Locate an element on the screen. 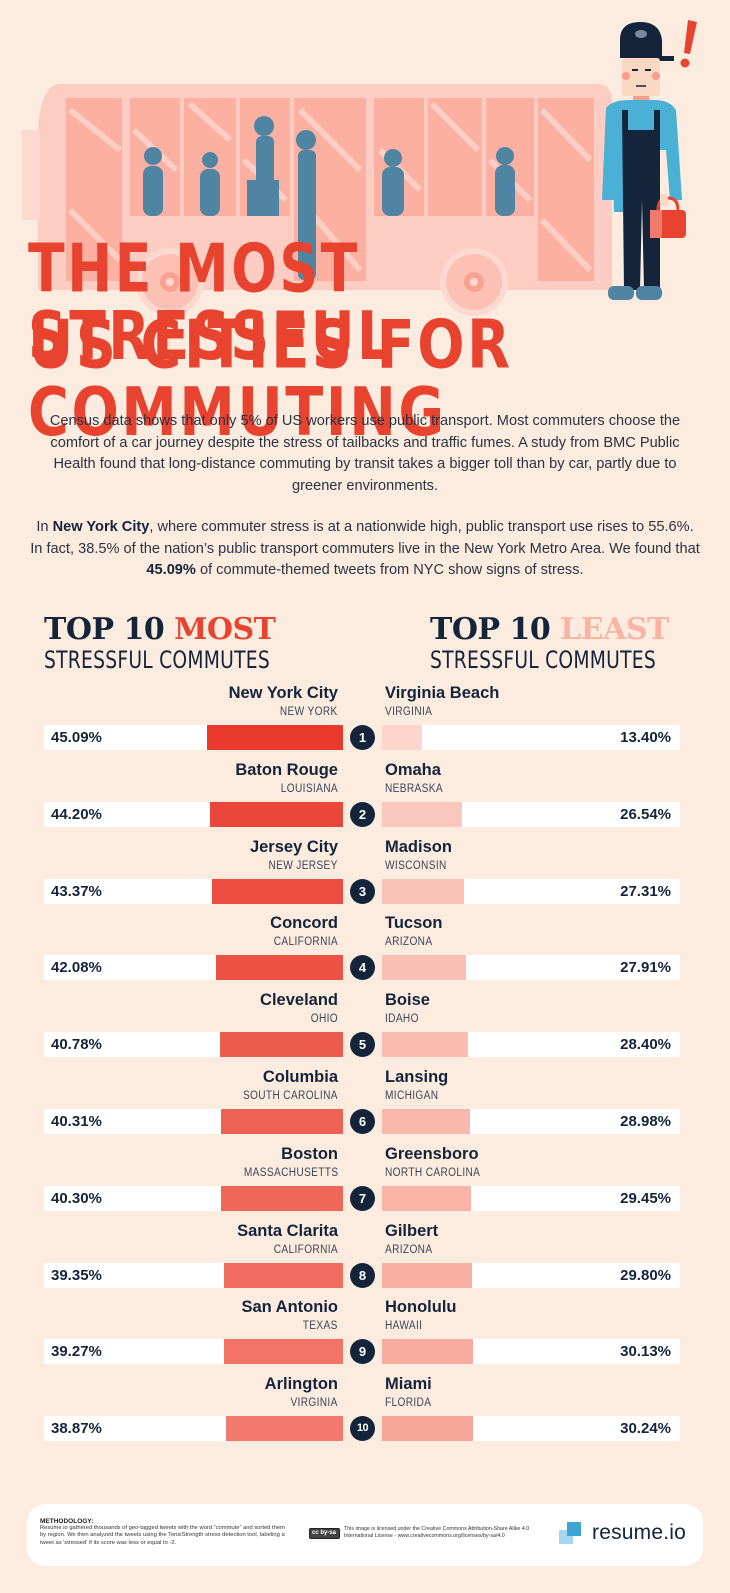 The width and height of the screenshot is (730, 1593). brand-name: resume.io is located at coordinates (639, 1532).